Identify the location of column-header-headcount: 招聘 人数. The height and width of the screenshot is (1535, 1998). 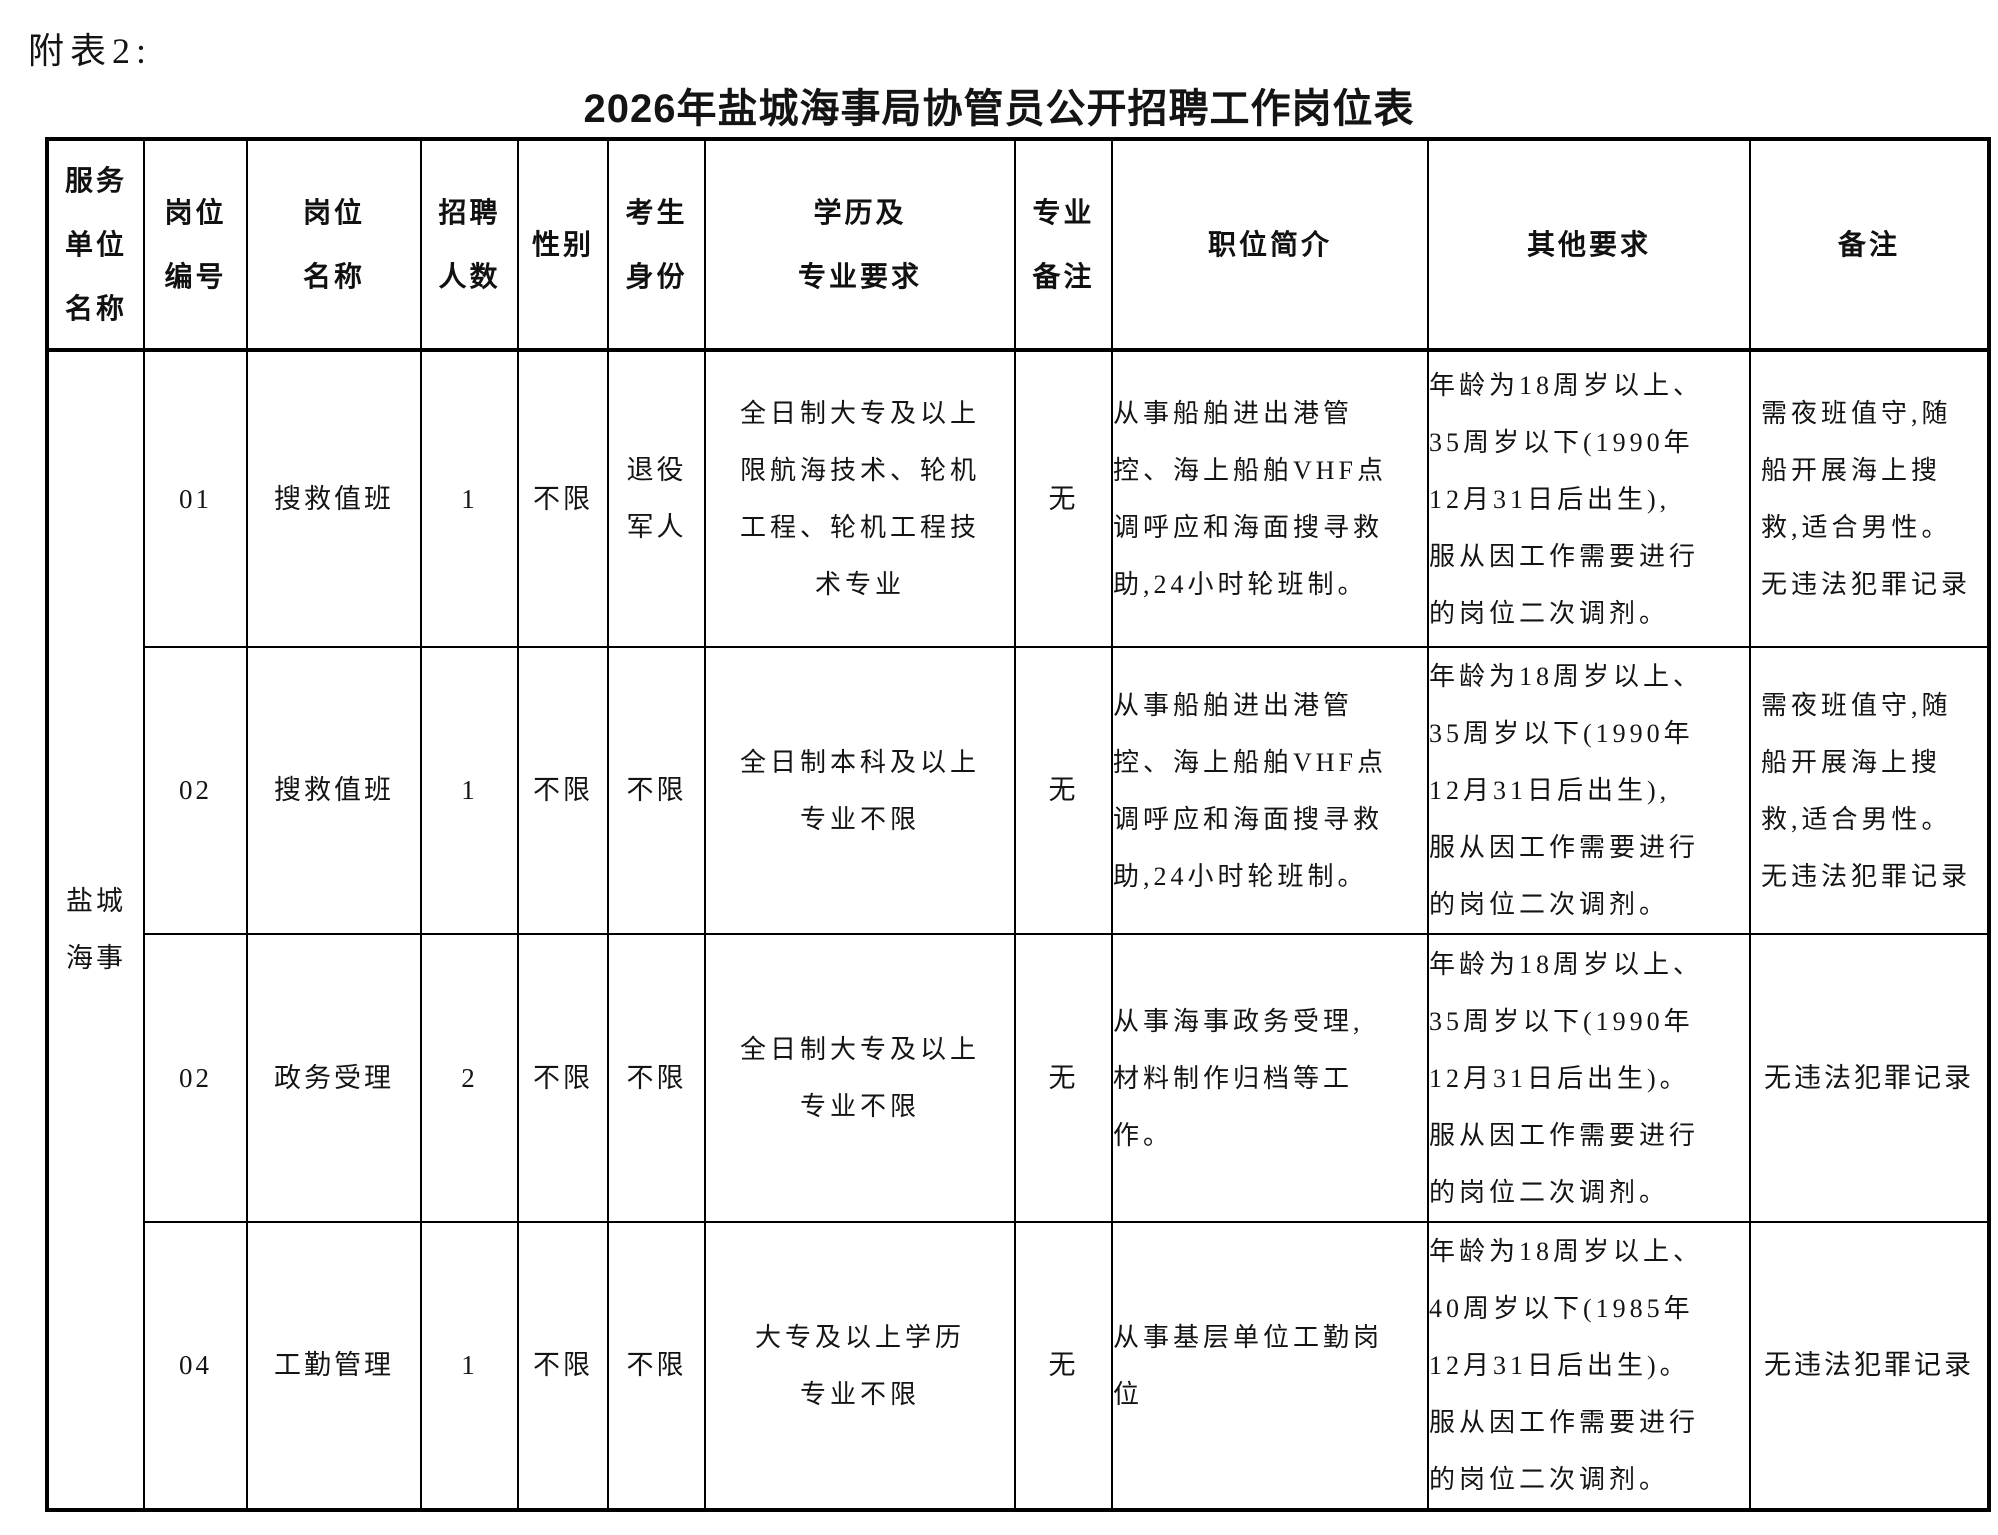
(469, 245).